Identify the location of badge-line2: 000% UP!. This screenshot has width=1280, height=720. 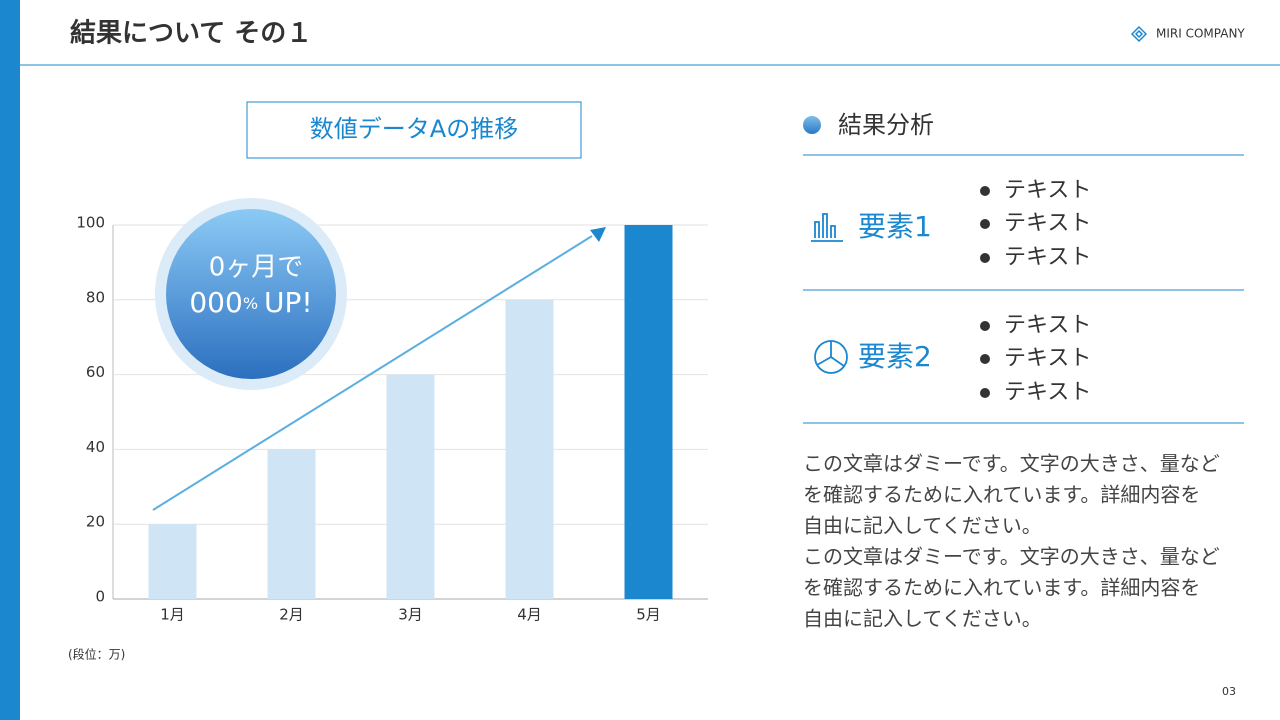
(250, 302).